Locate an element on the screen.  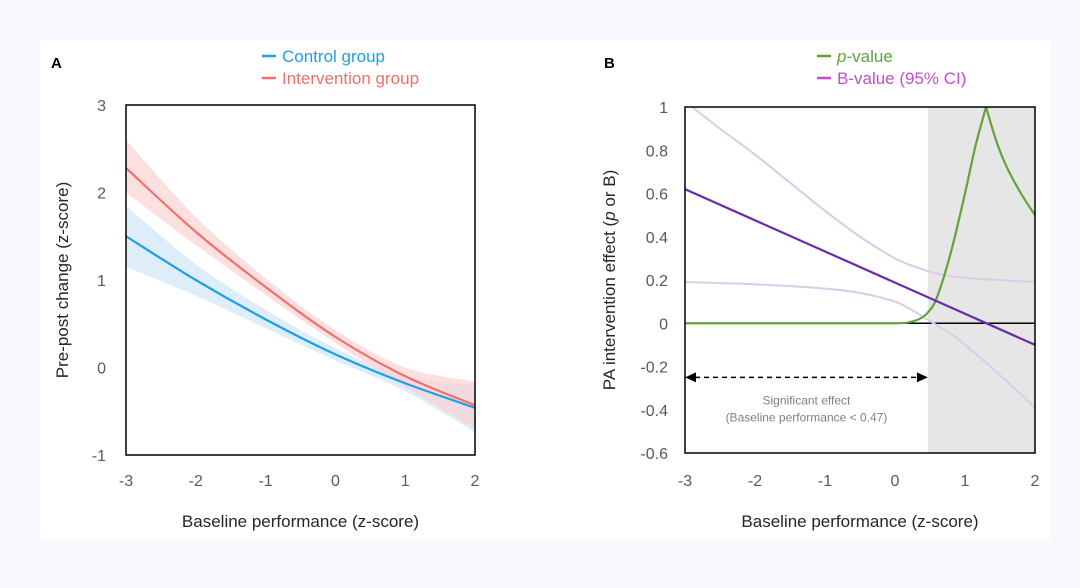
y-tick-label: -1 is located at coordinates (99, 456).